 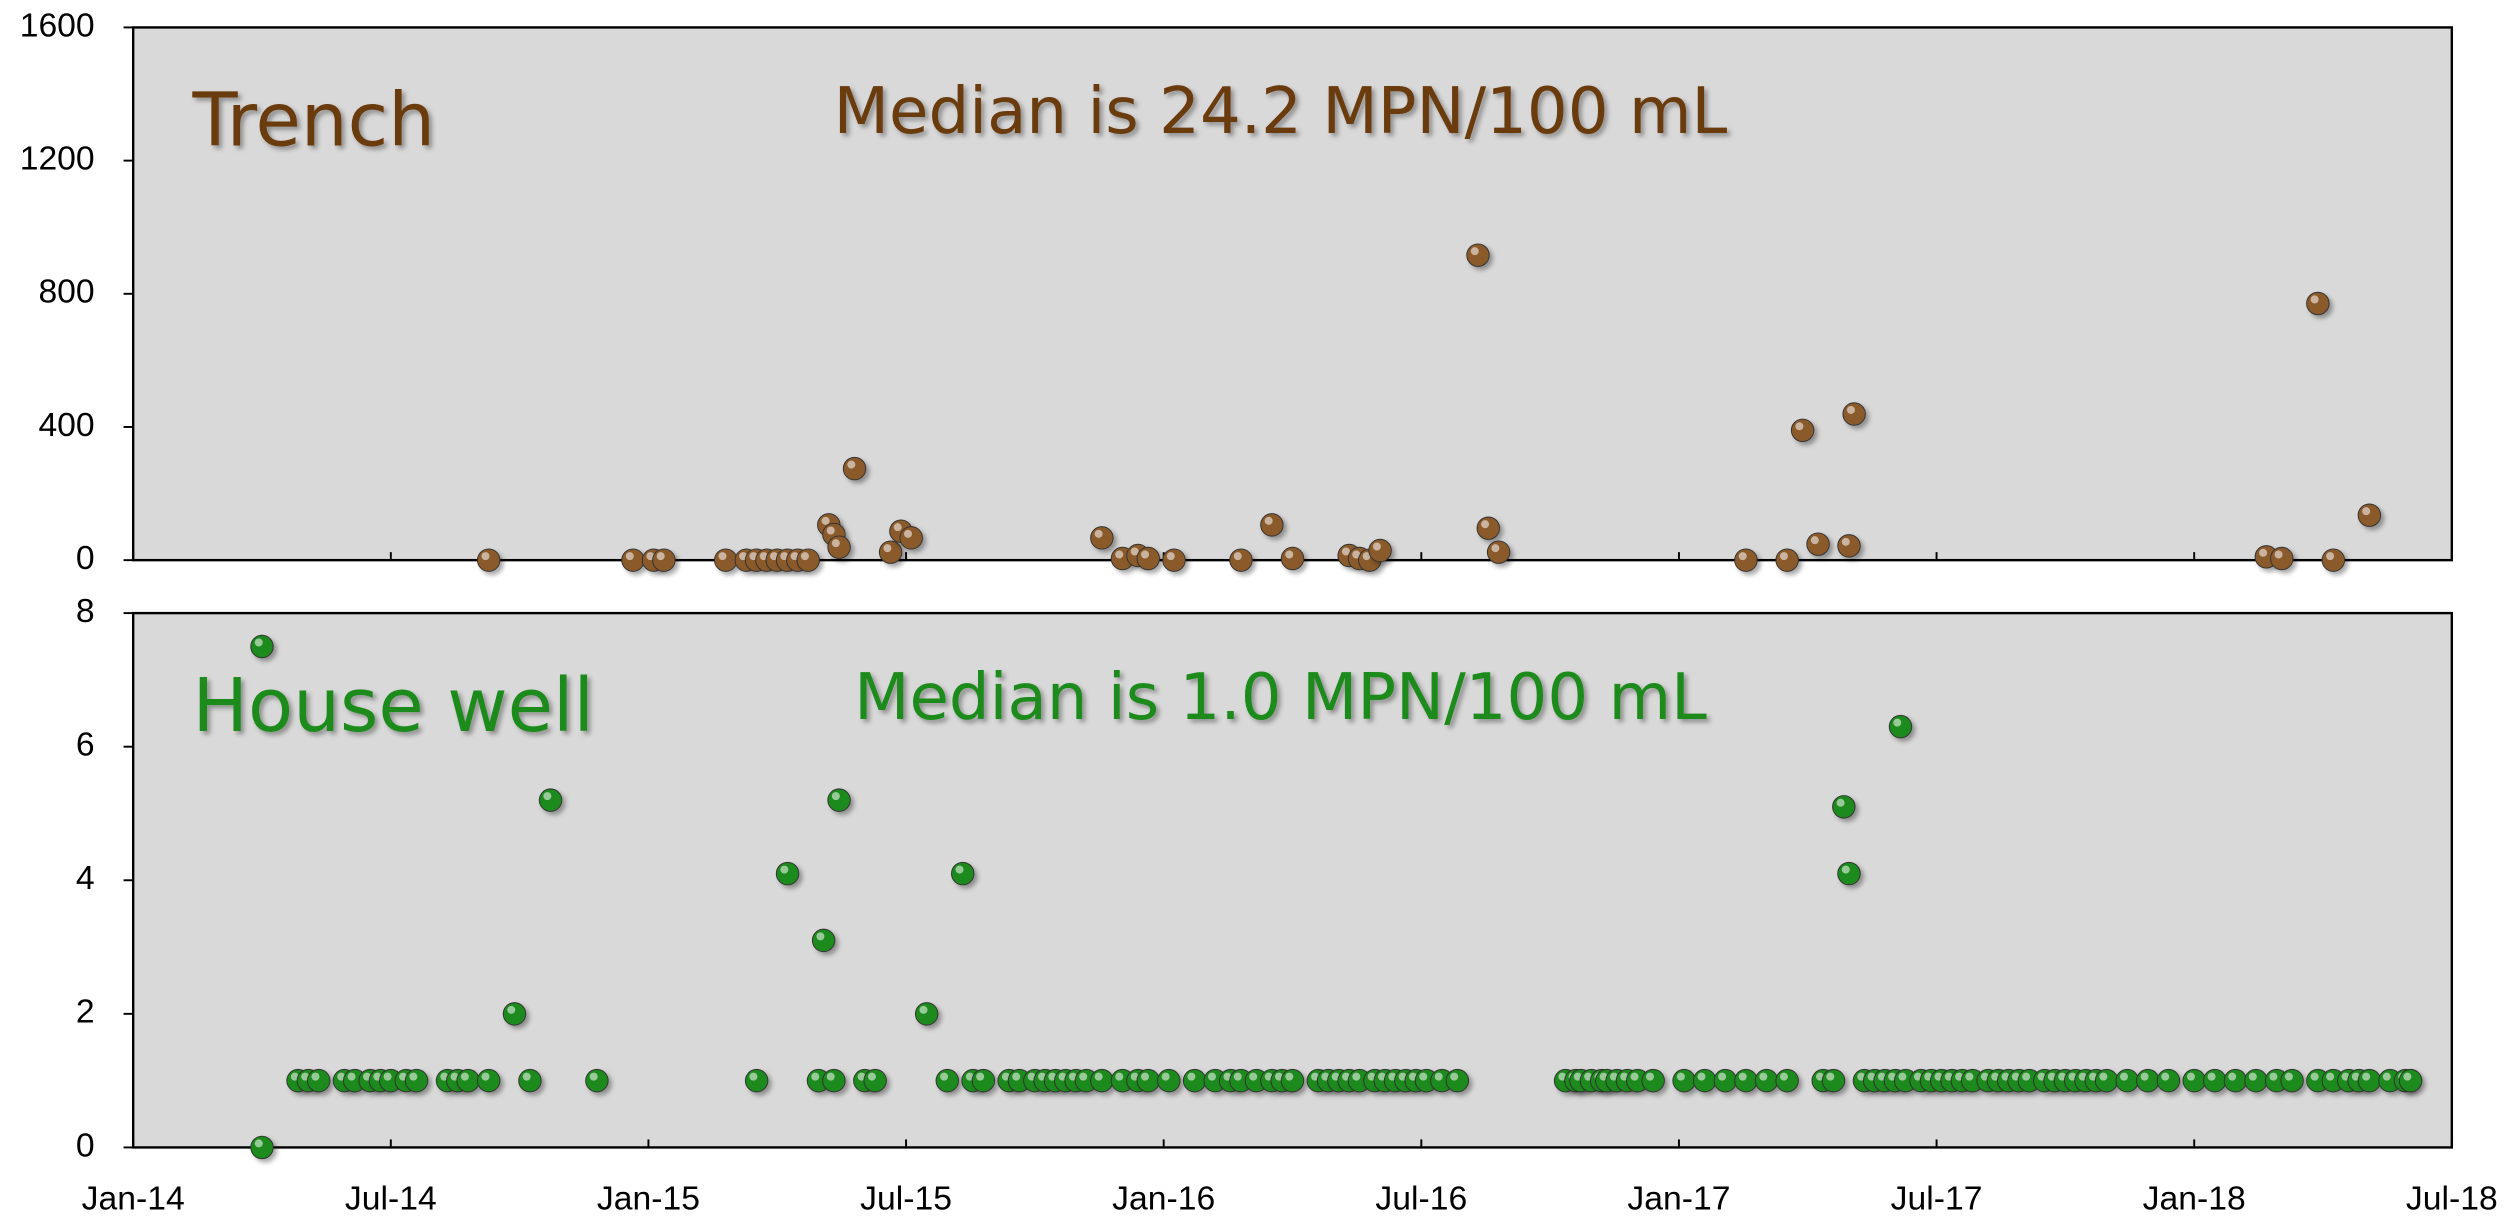 I want to click on y-tick-label: 400, so click(x=66, y=425).